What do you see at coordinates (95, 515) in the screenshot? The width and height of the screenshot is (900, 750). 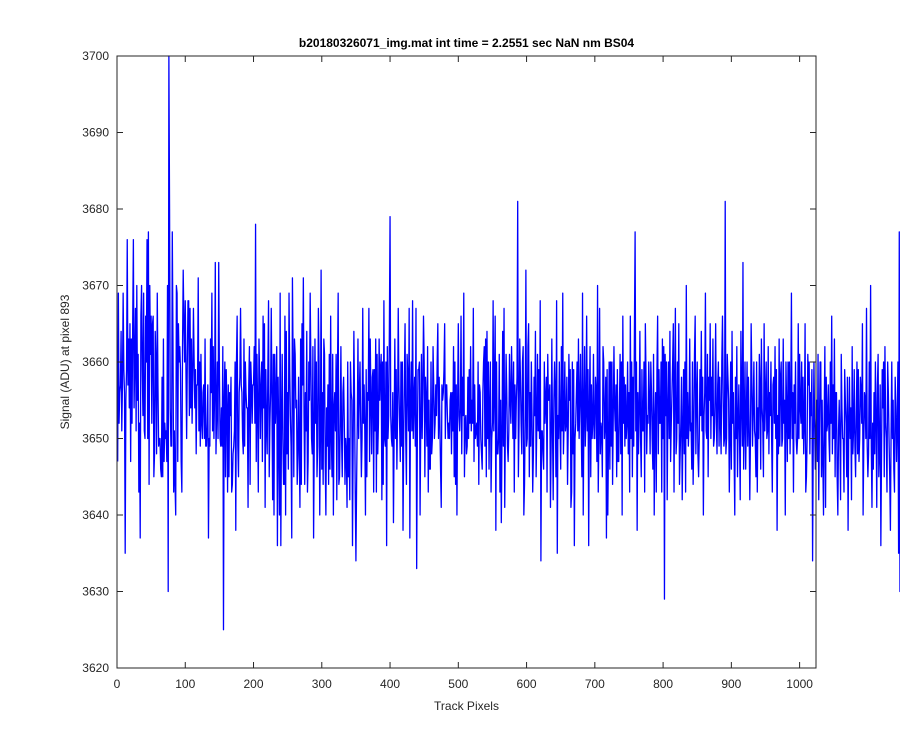 I see `y-tick-label: 3640` at bounding box center [95, 515].